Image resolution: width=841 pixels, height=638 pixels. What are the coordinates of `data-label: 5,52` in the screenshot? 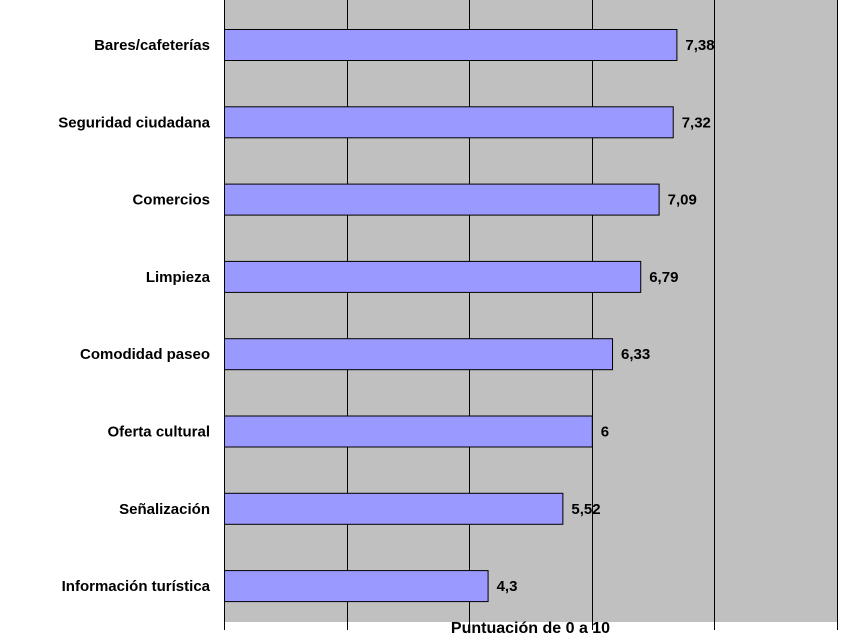 It's located at (585, 509).